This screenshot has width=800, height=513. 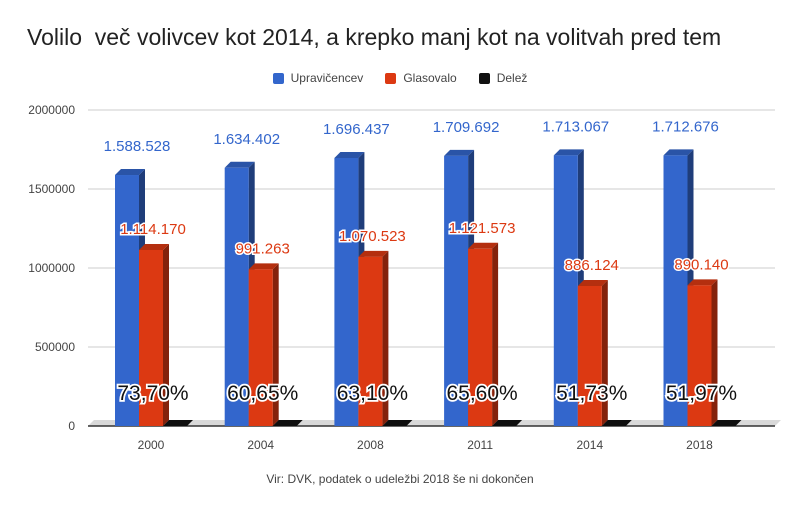 I want to click on legend-label-upraviceni: Upravičencev, so click(x=327, y=78).